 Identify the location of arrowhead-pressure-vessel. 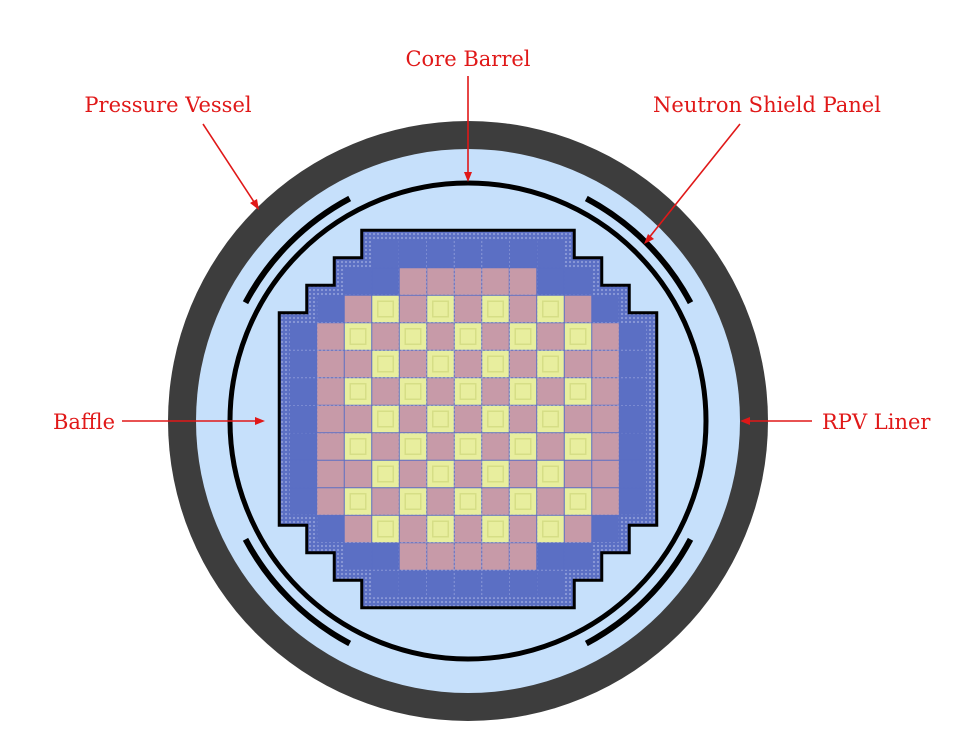
(254, 204).